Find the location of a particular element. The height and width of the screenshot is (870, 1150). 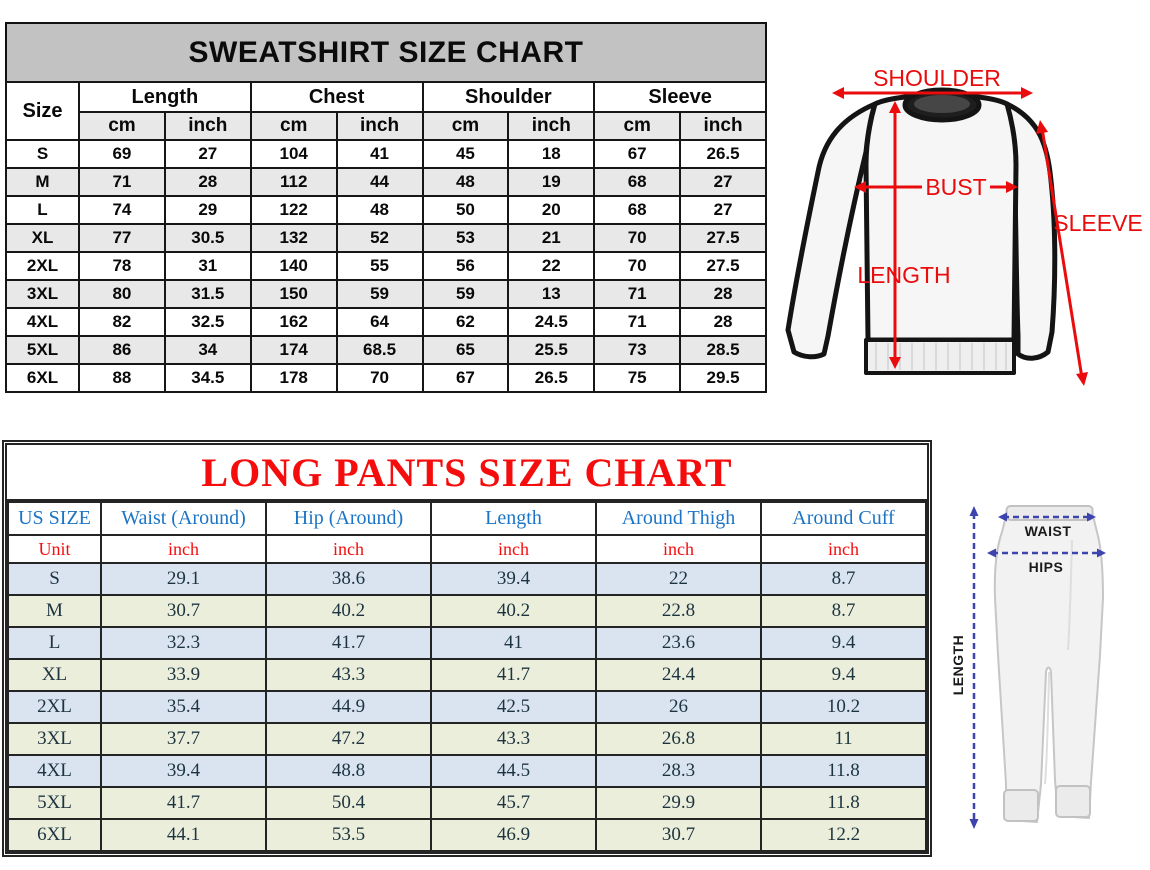

value-cell: 55 is located at coordinates (379, 266).